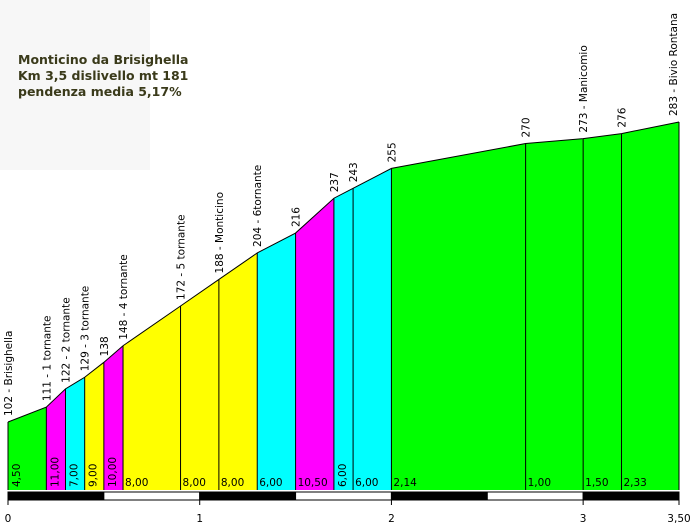  What do you see at coordinates (182, 257) in the screenshot?
I see `elevation-point-label: 172 - 5 tornante` at bounding box center [182, 257].